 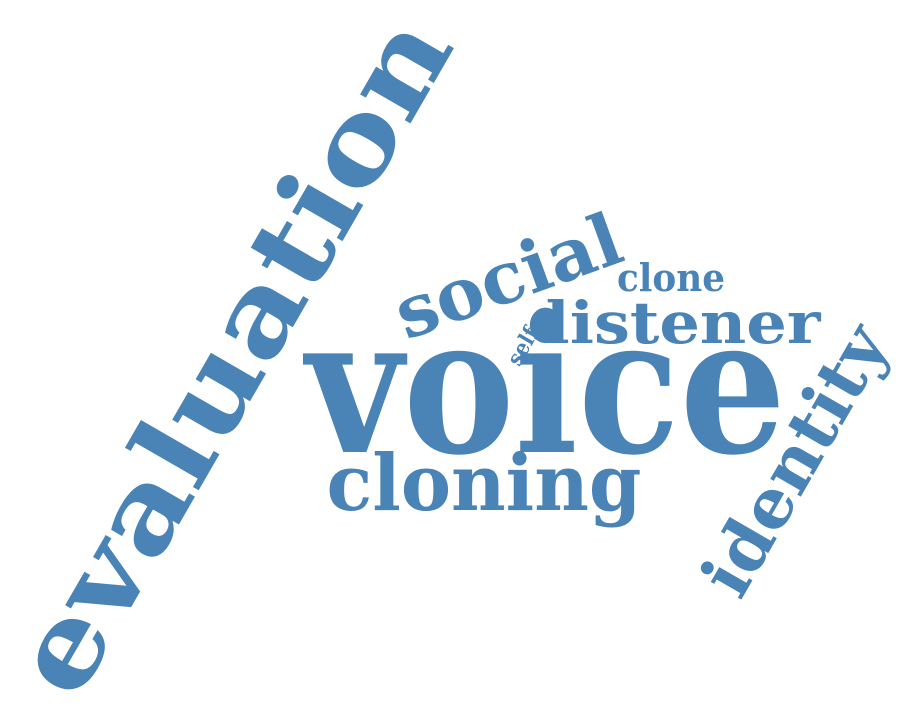 I want to click on word-clone: clone, so click(x=671, y=277).